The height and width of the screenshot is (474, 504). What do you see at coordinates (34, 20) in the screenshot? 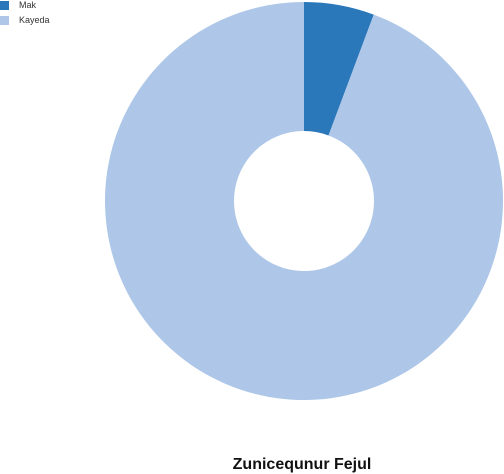
I see `legend-label-kayeda: Kayeda` at bounding box center [34, 20].